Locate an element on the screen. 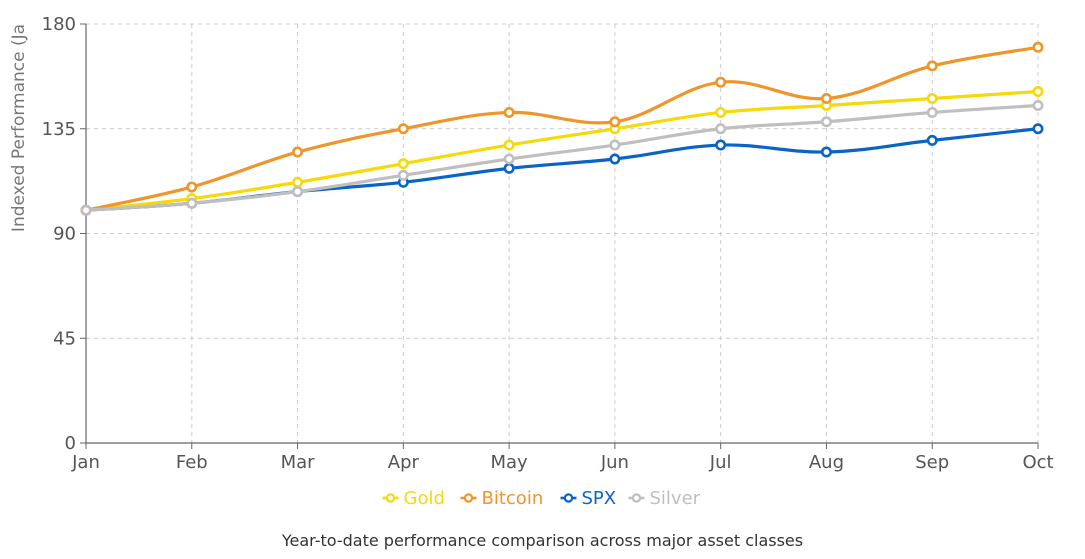  legend-item-silver: Silver is located at coordinates (664, 498).